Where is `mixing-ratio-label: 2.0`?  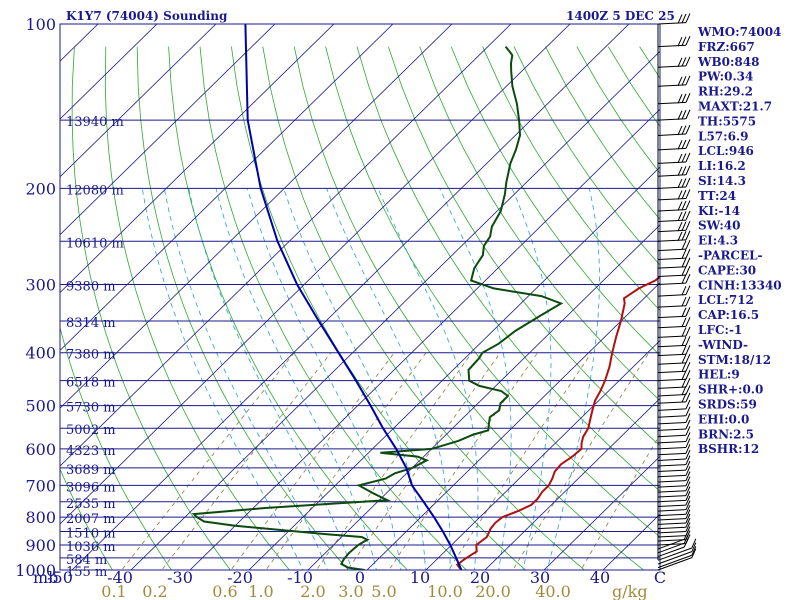 mixing-ratio-label: 2.0 is located at coordinates (312, 591).